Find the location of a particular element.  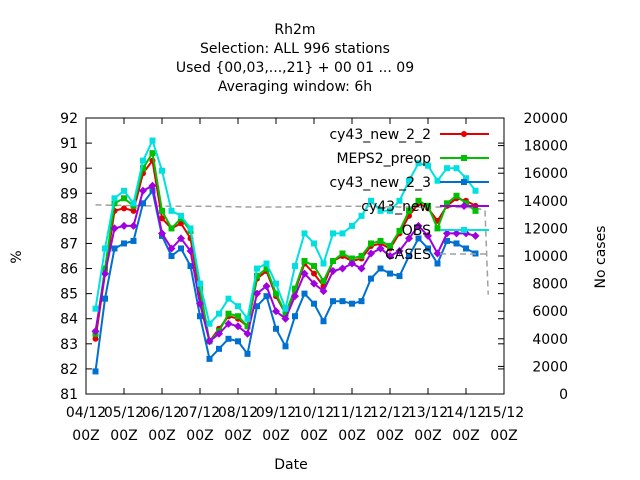

y2-tick-label: 18000 is located at coordinates (545, 147).